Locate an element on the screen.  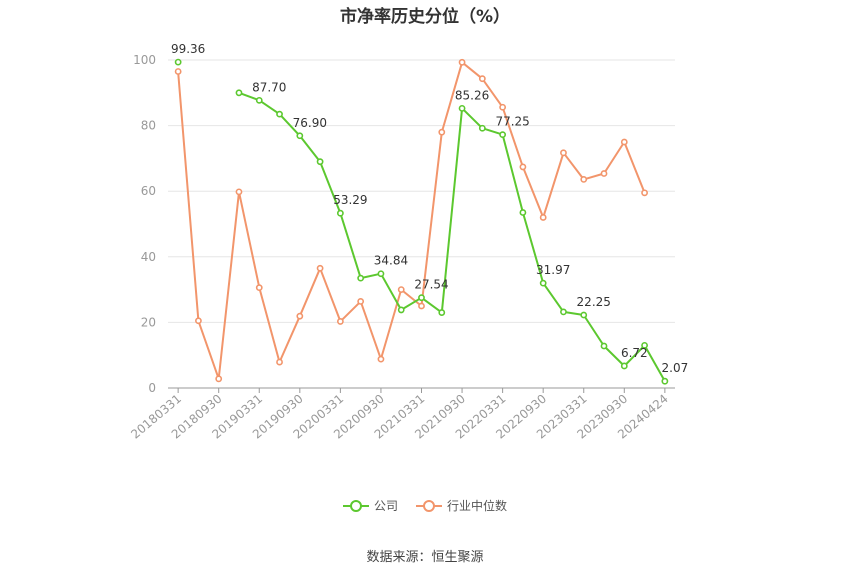
data-label: 76.90 is located at coordinates (310, 123).